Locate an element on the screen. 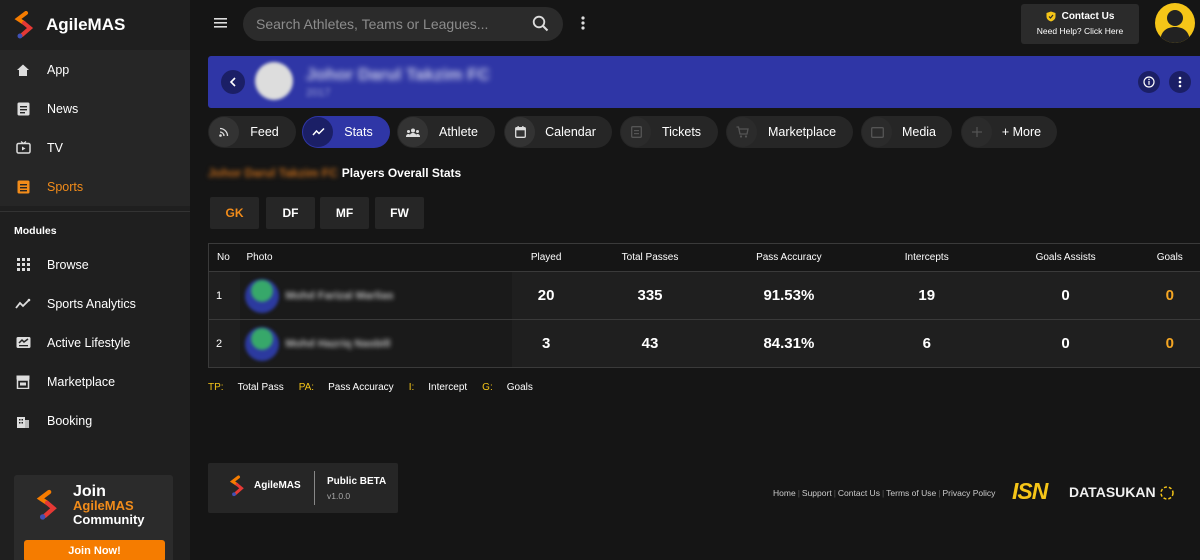 The height and width of the screenshot is (560, 1200). table-row: 2 Mohd Hazriq Nasbill 3 43 84.31% 6 0 0 is located at coordinates (704, 343).